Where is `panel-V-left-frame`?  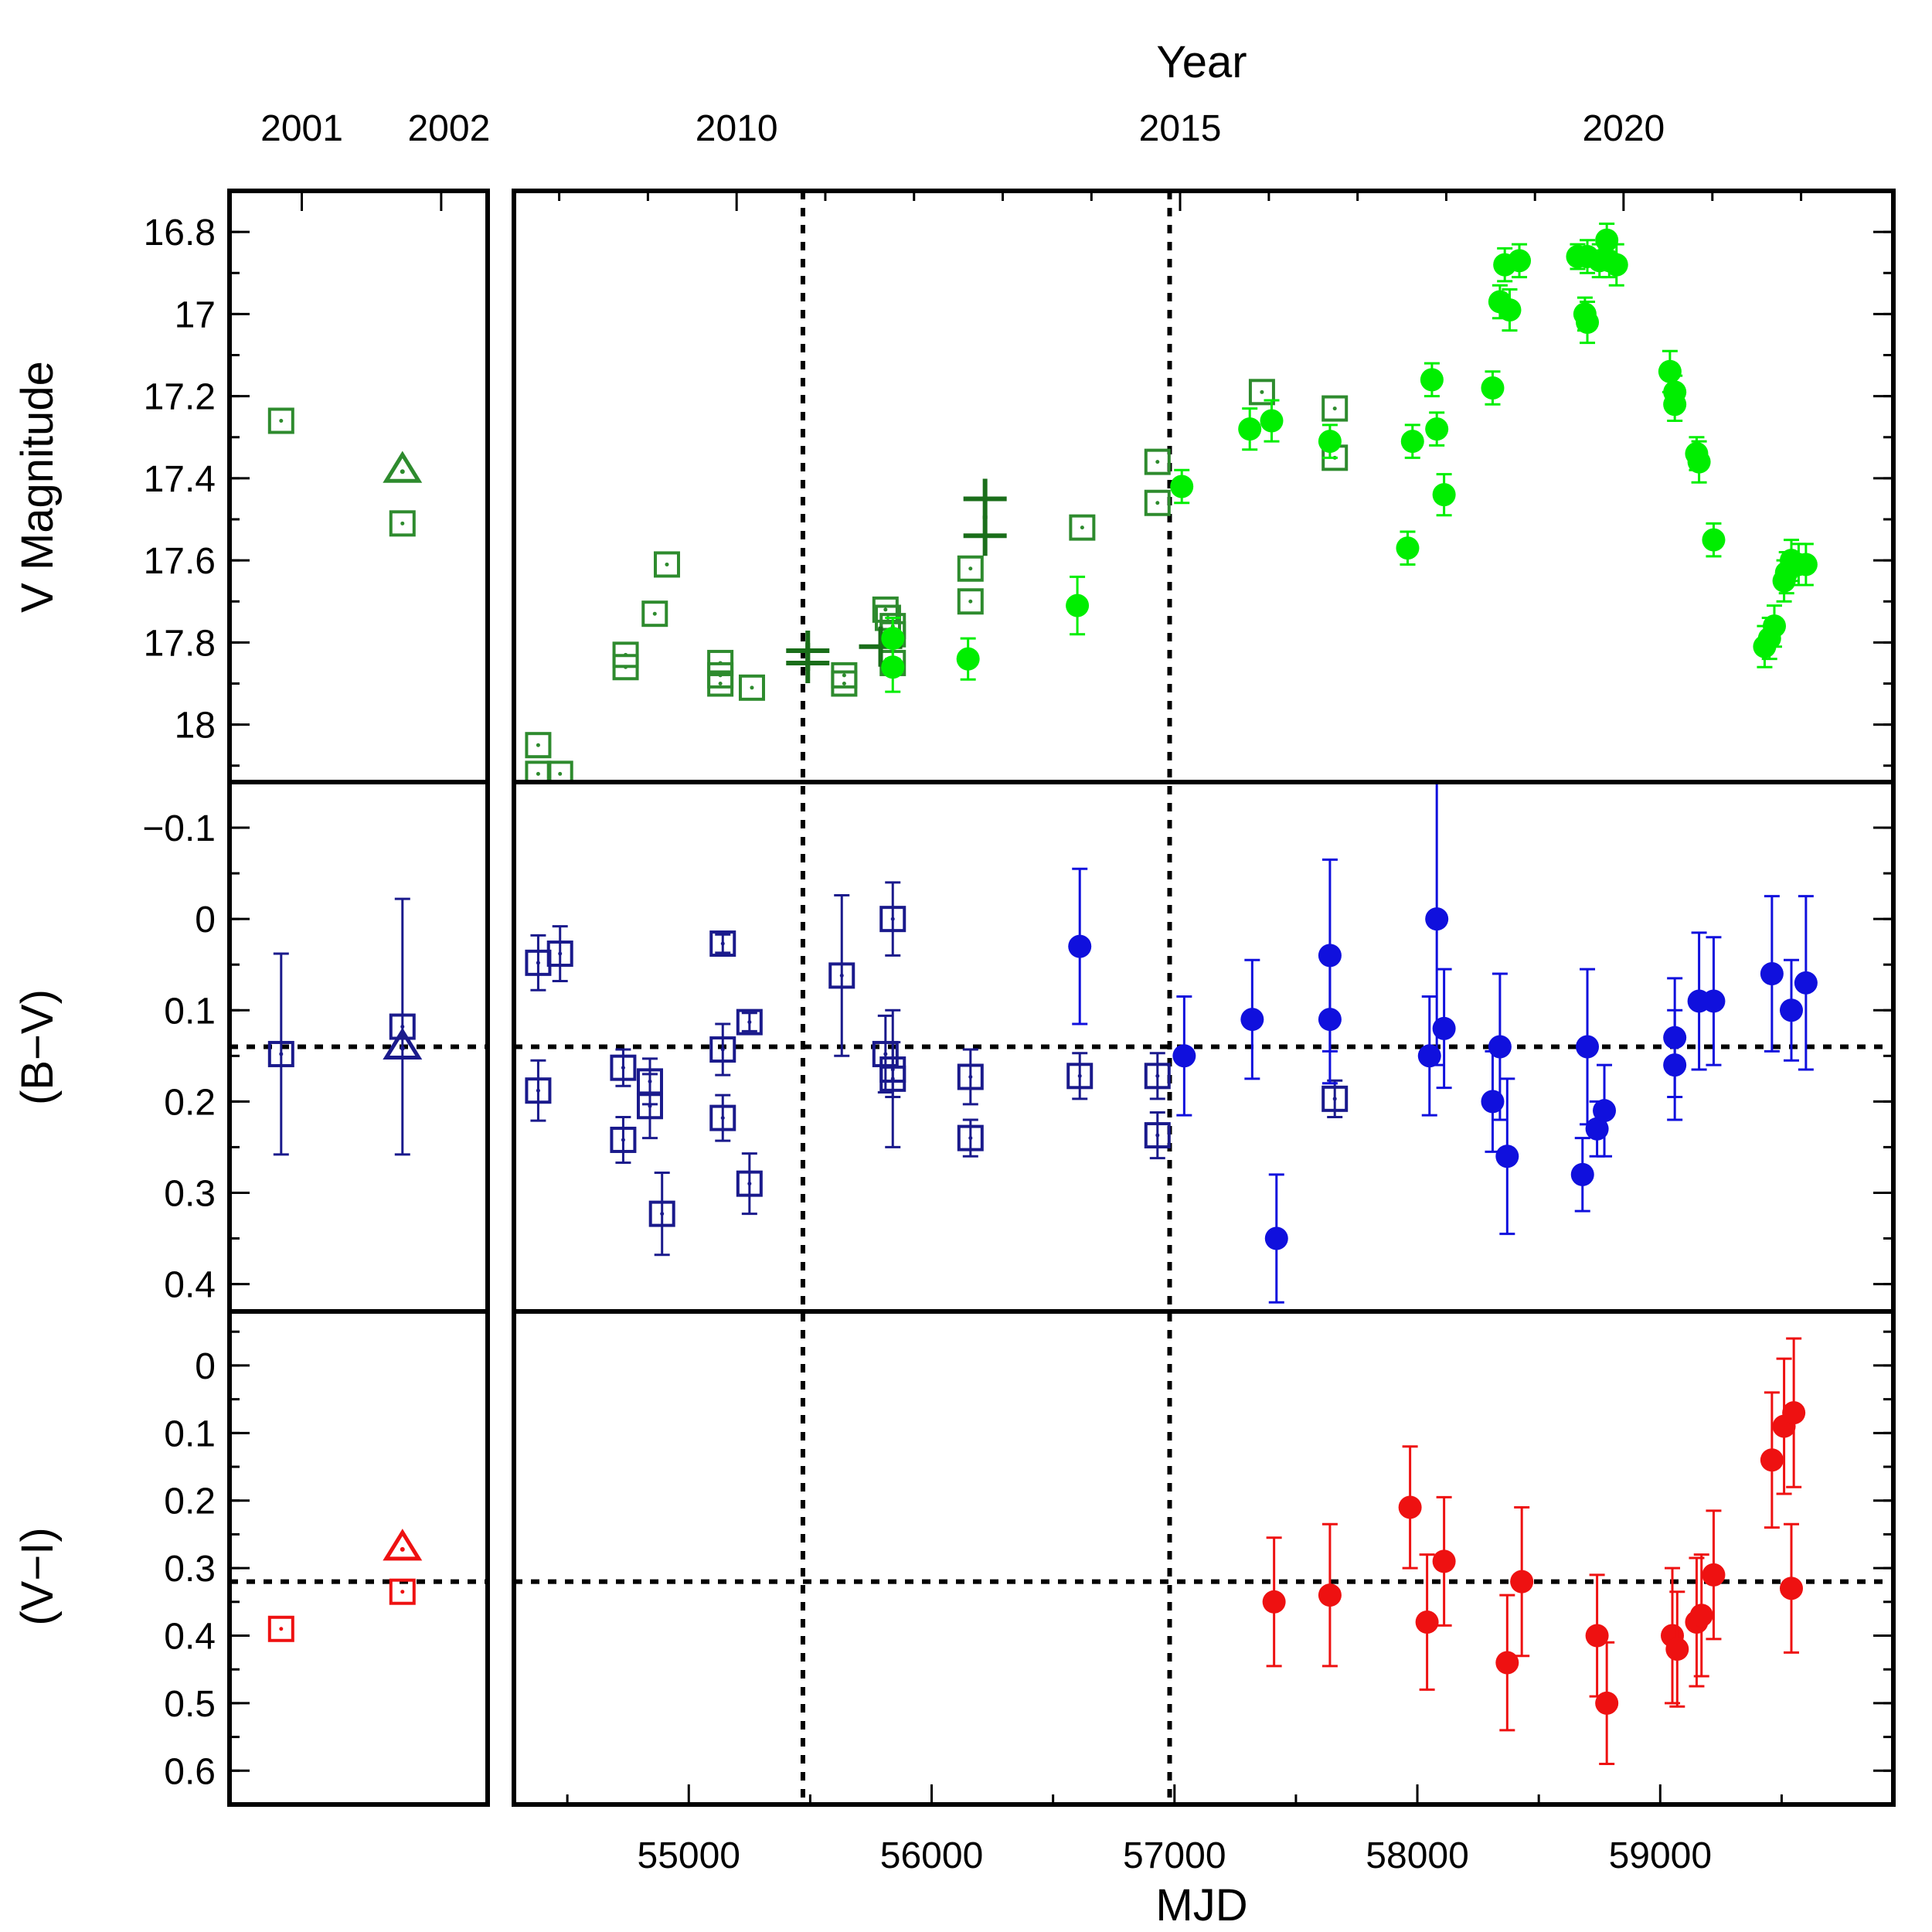 panel-V-left-frame is located at coordinates (358, 486).